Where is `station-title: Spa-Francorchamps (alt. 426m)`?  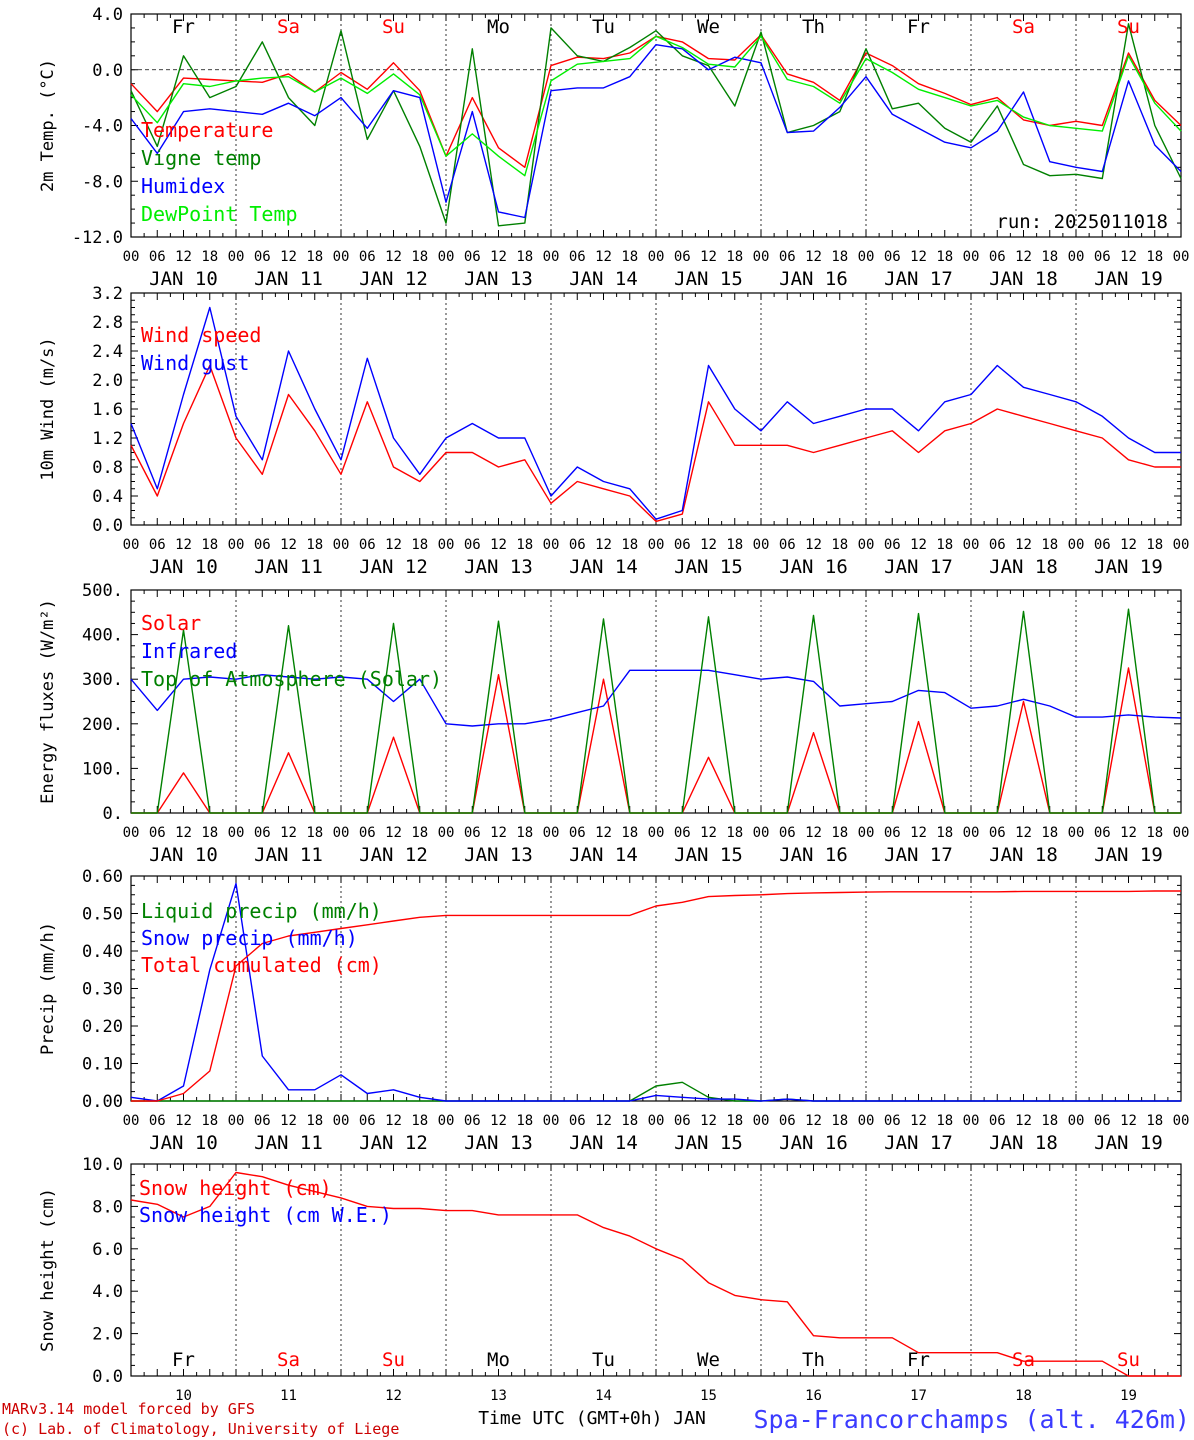 station-title: Spa-Francorchamps (alt. 426m) is located at coordinates (972, 1419).